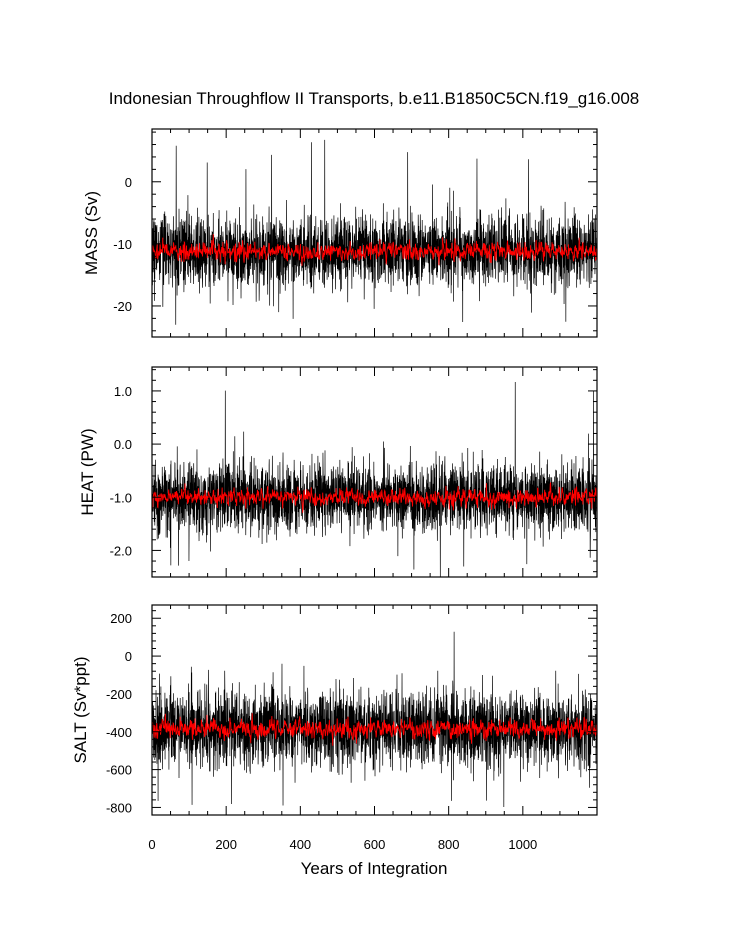  I want to click on mass-monthly-series-line, so click(374, 232).